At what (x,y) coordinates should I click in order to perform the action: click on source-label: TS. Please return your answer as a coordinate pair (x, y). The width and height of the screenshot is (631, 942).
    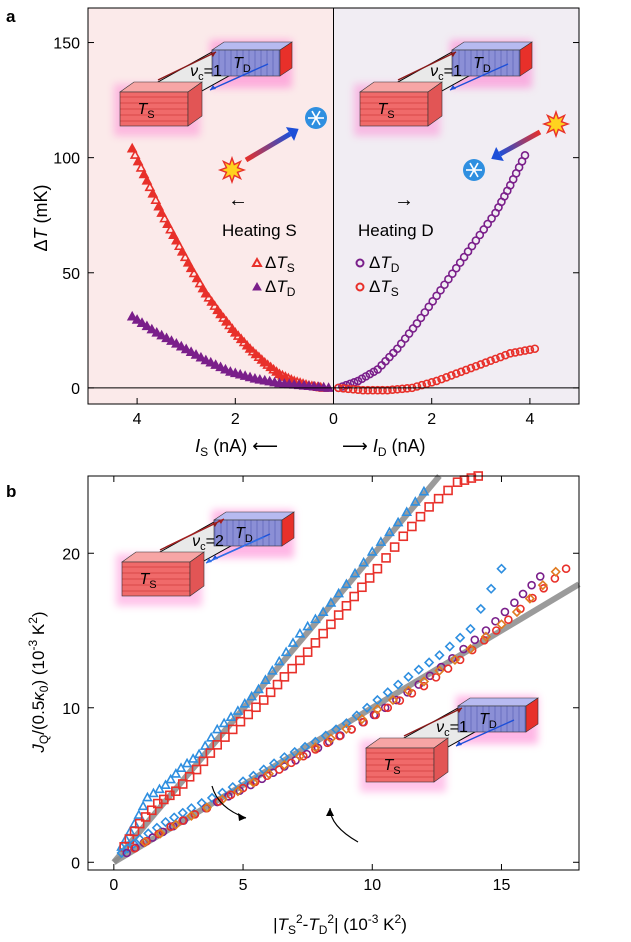
    Looking at the image, I should click on (385, 111).